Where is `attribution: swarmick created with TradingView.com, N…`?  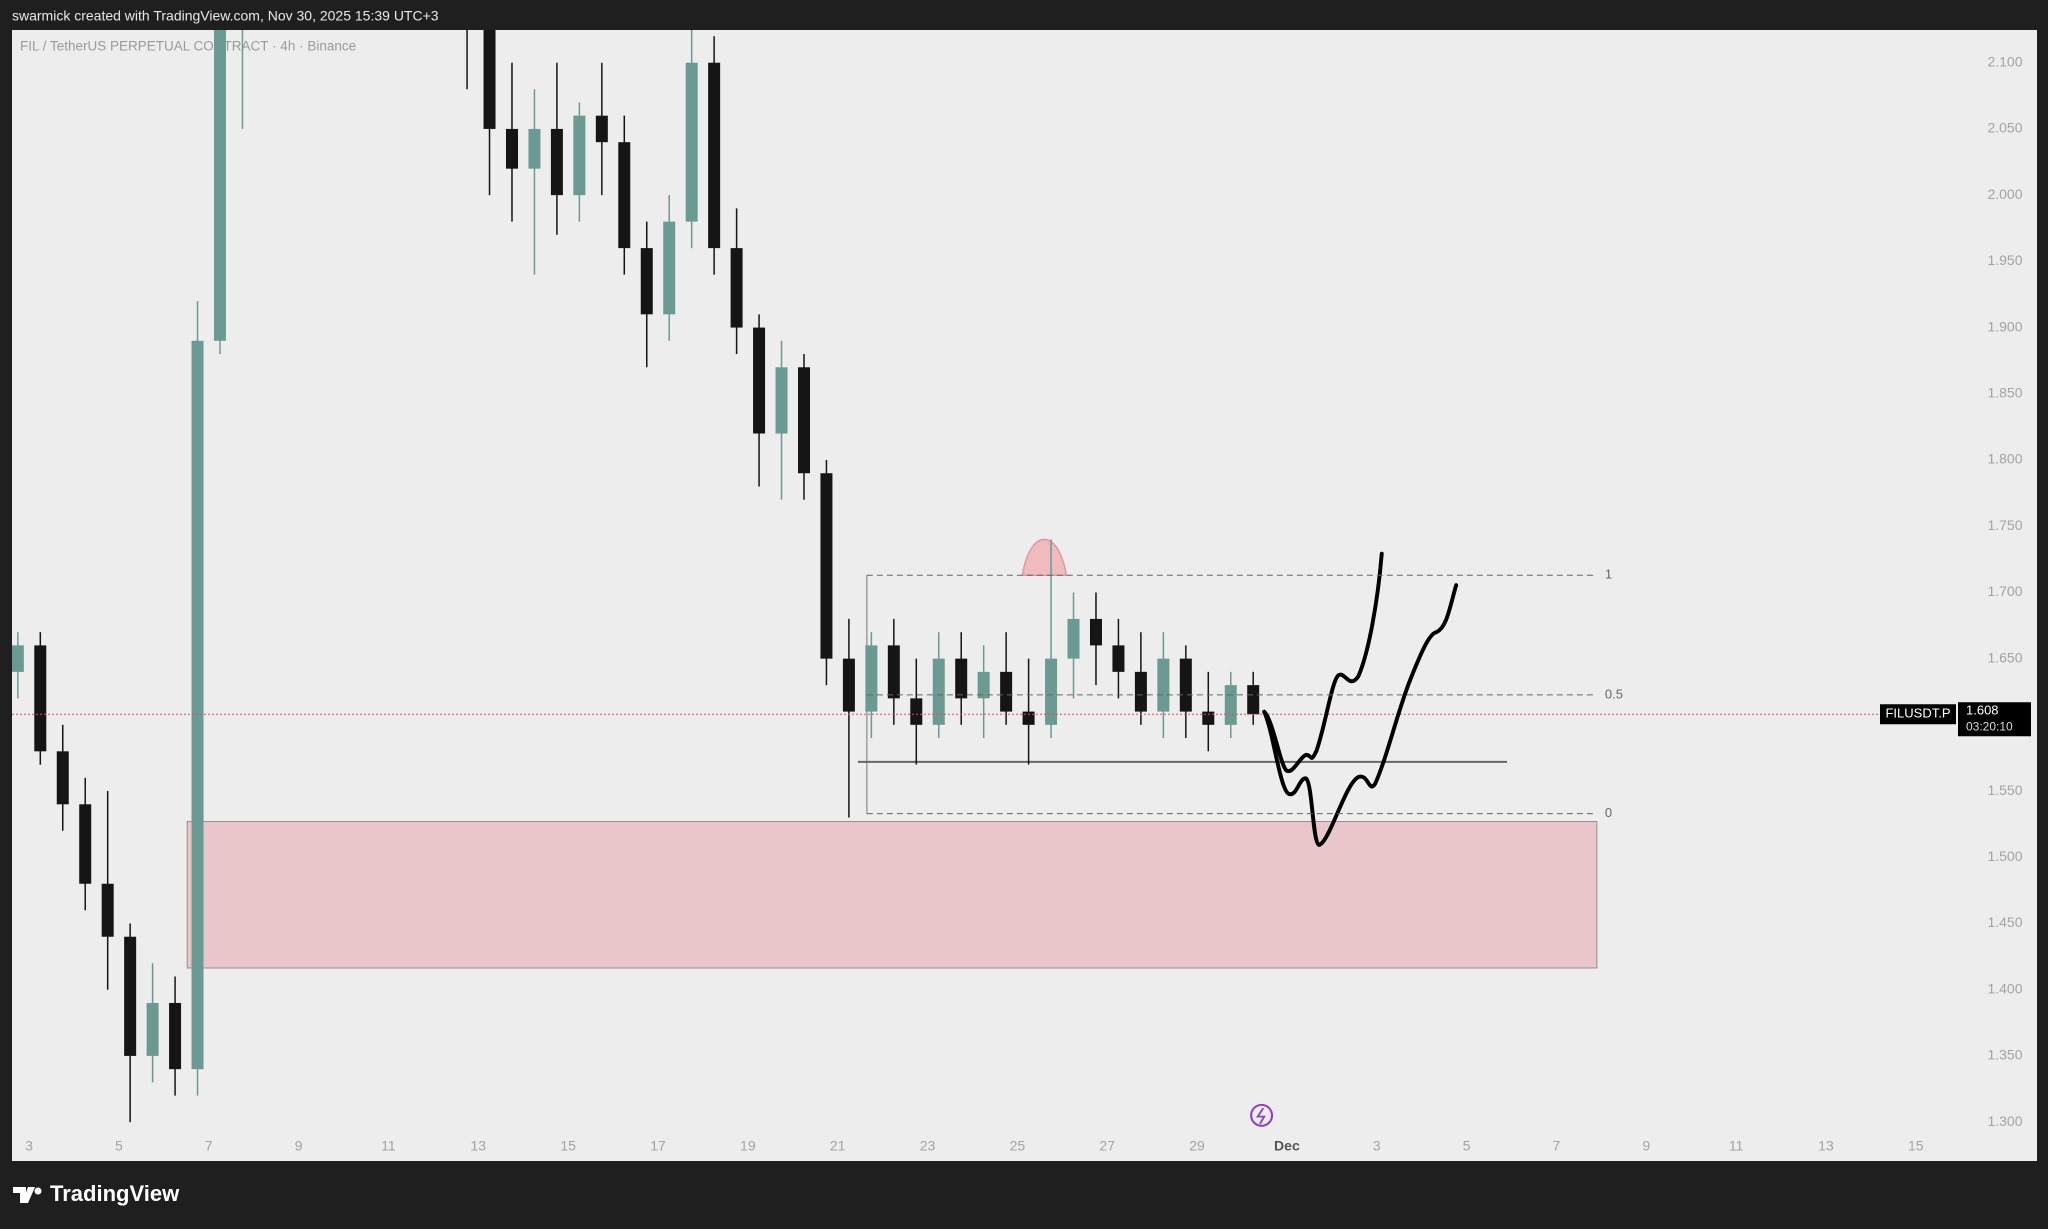
attribution: swarmick created with TradingView.com, N… is located at coordinates (225, 16).